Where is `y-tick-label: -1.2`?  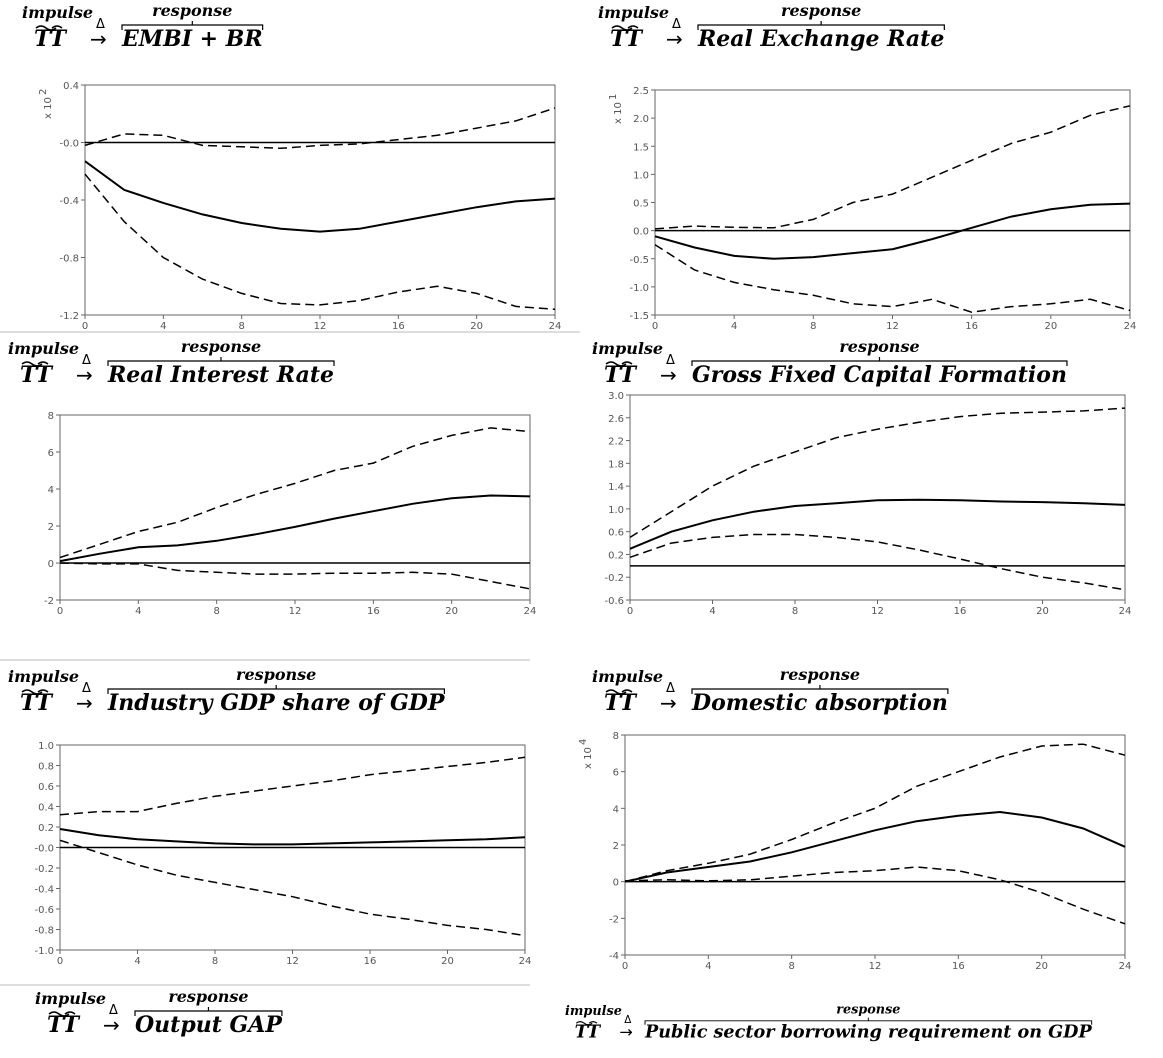 y-tick-label: -1.2 is located at coordinates (69, 316).